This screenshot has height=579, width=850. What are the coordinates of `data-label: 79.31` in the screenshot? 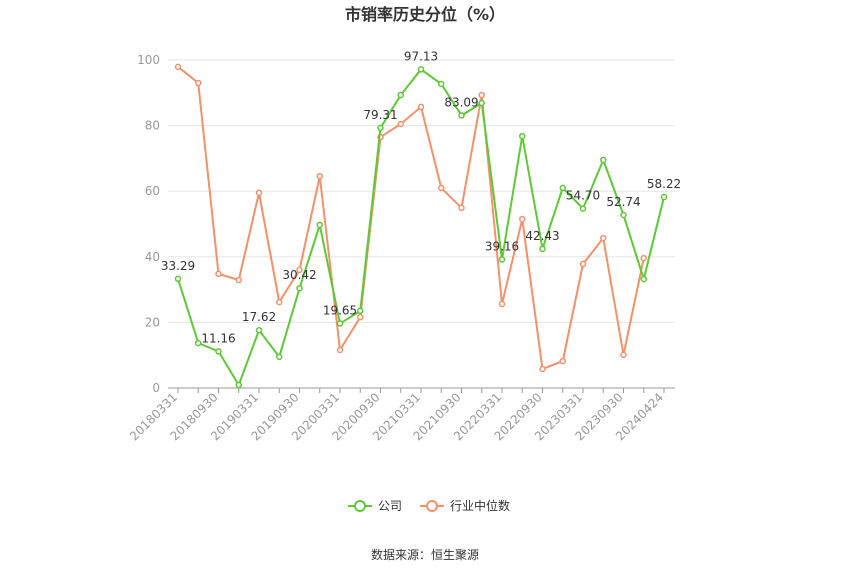 It's located at (380, 115).